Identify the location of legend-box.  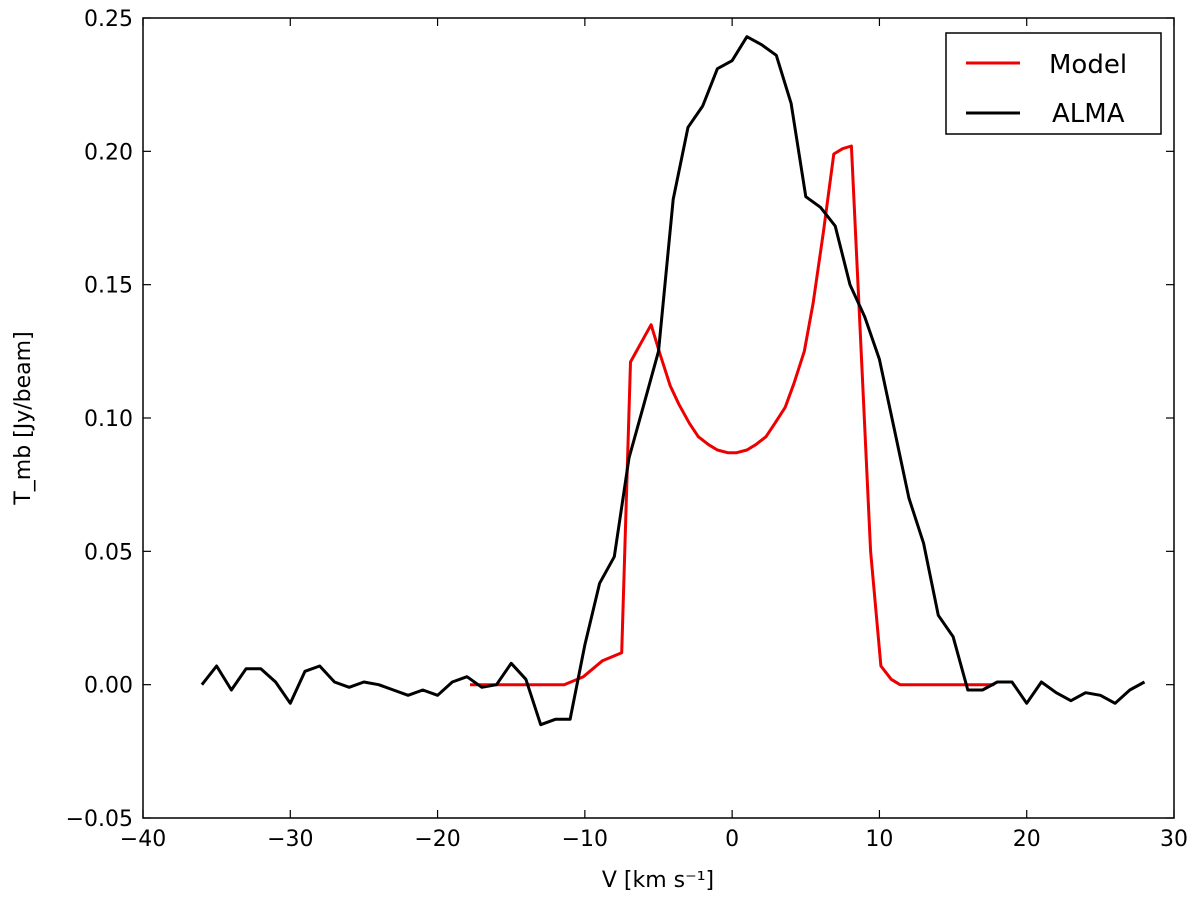
(1053, 83).